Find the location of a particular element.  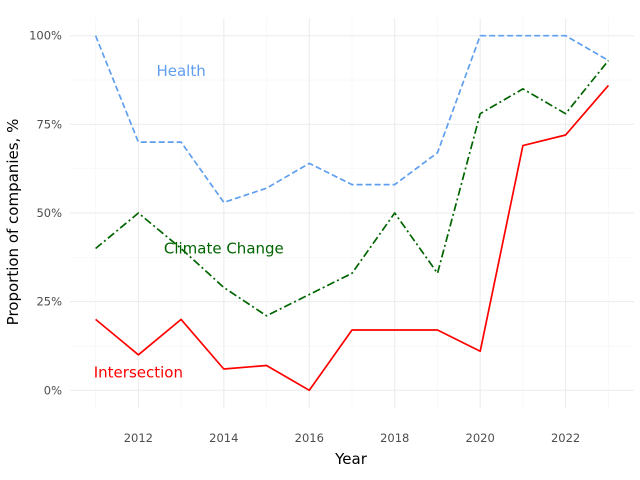

y-axis-title: Proportion of companies, % is located at coordinates (13, 222).